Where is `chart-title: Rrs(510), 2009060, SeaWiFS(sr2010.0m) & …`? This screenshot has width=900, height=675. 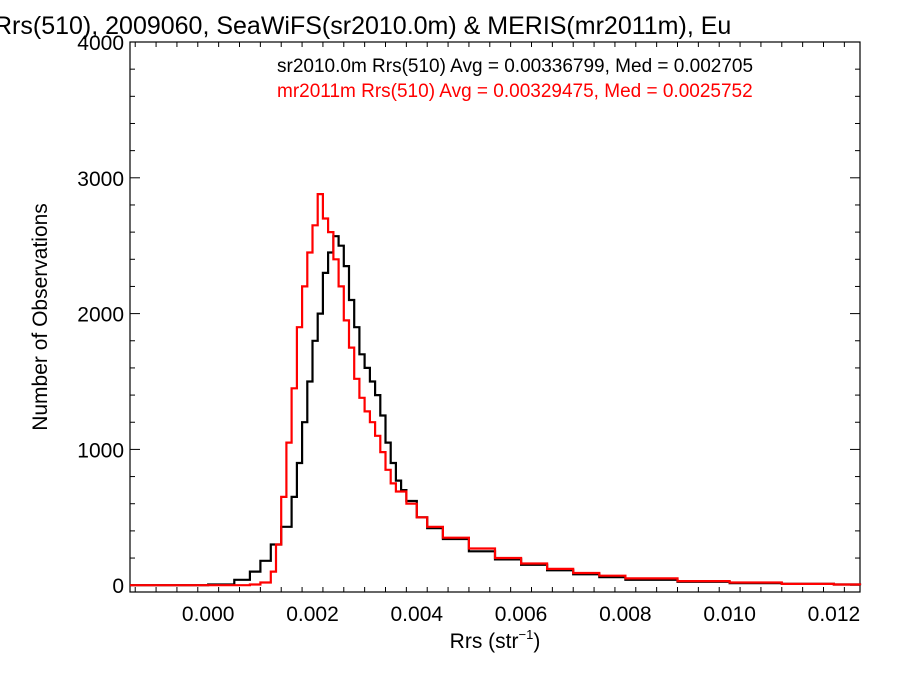
chart-title: Rrs(510), 2009060, SeaWiFS(sr2010.0m) & … is located at coordinates (365, 26).